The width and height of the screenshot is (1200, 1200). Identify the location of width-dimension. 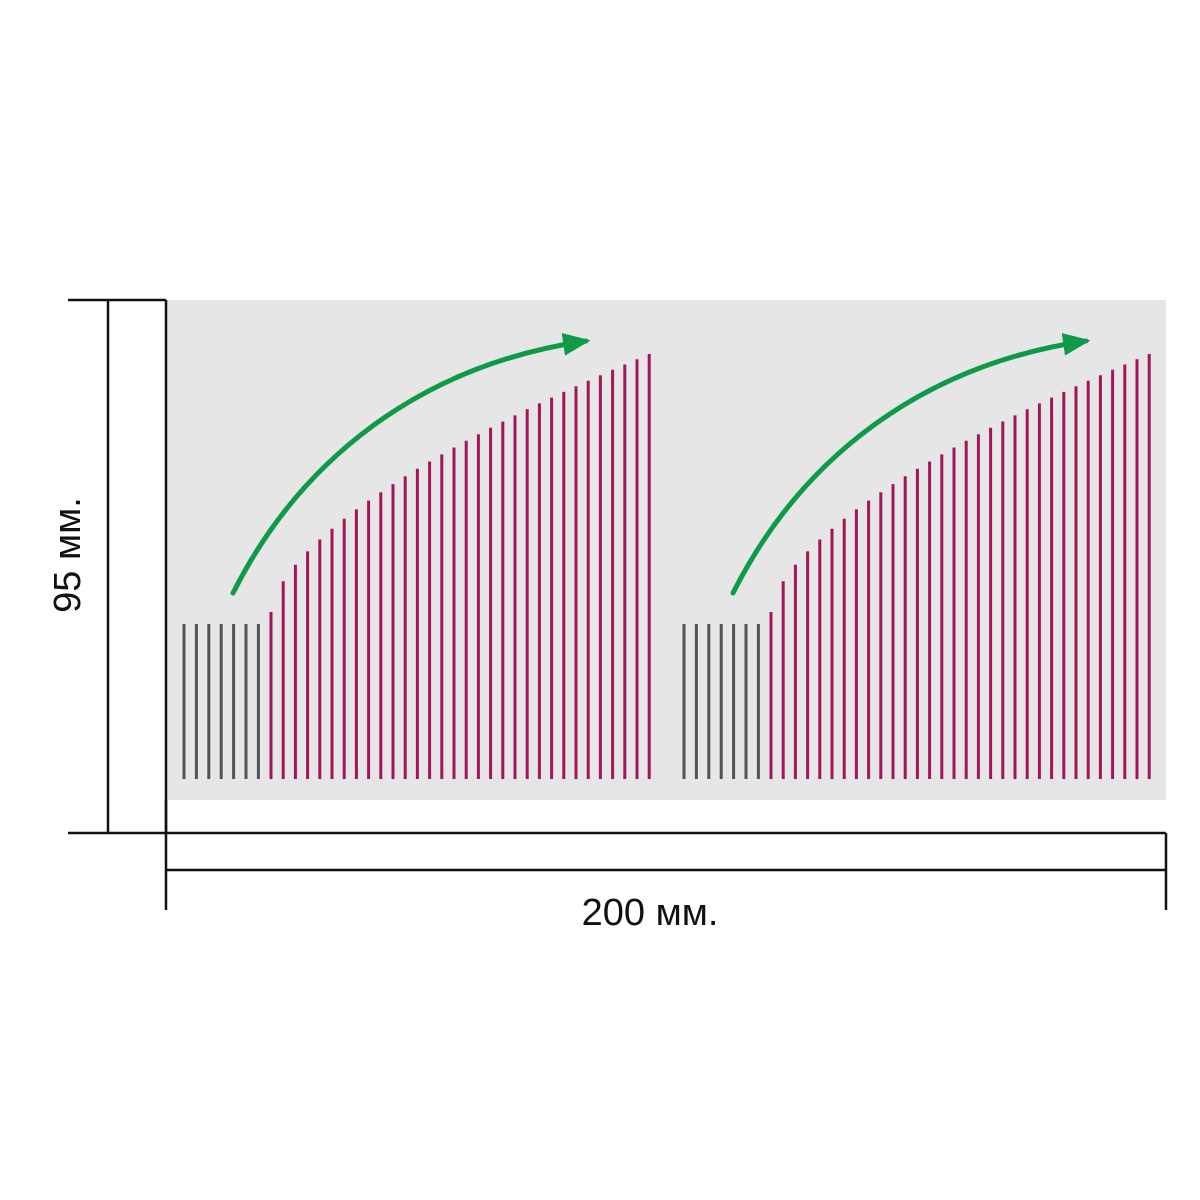
(666, 855).